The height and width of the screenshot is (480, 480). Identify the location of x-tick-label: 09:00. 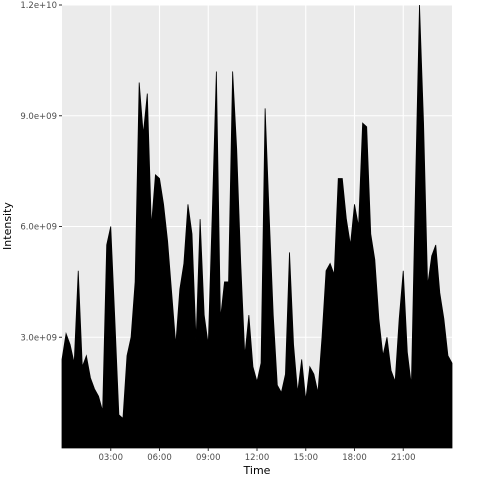
(208, 458).